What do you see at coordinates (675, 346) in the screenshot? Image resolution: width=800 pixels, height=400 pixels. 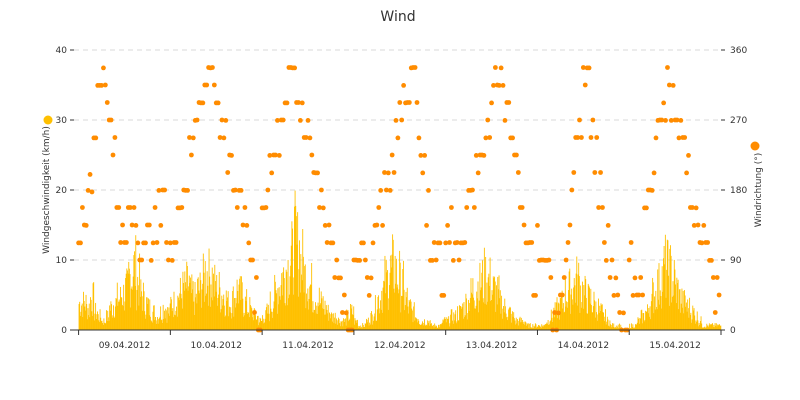 I see `x-tick-label: 15.04.2012` at bounding box center [675, 346].